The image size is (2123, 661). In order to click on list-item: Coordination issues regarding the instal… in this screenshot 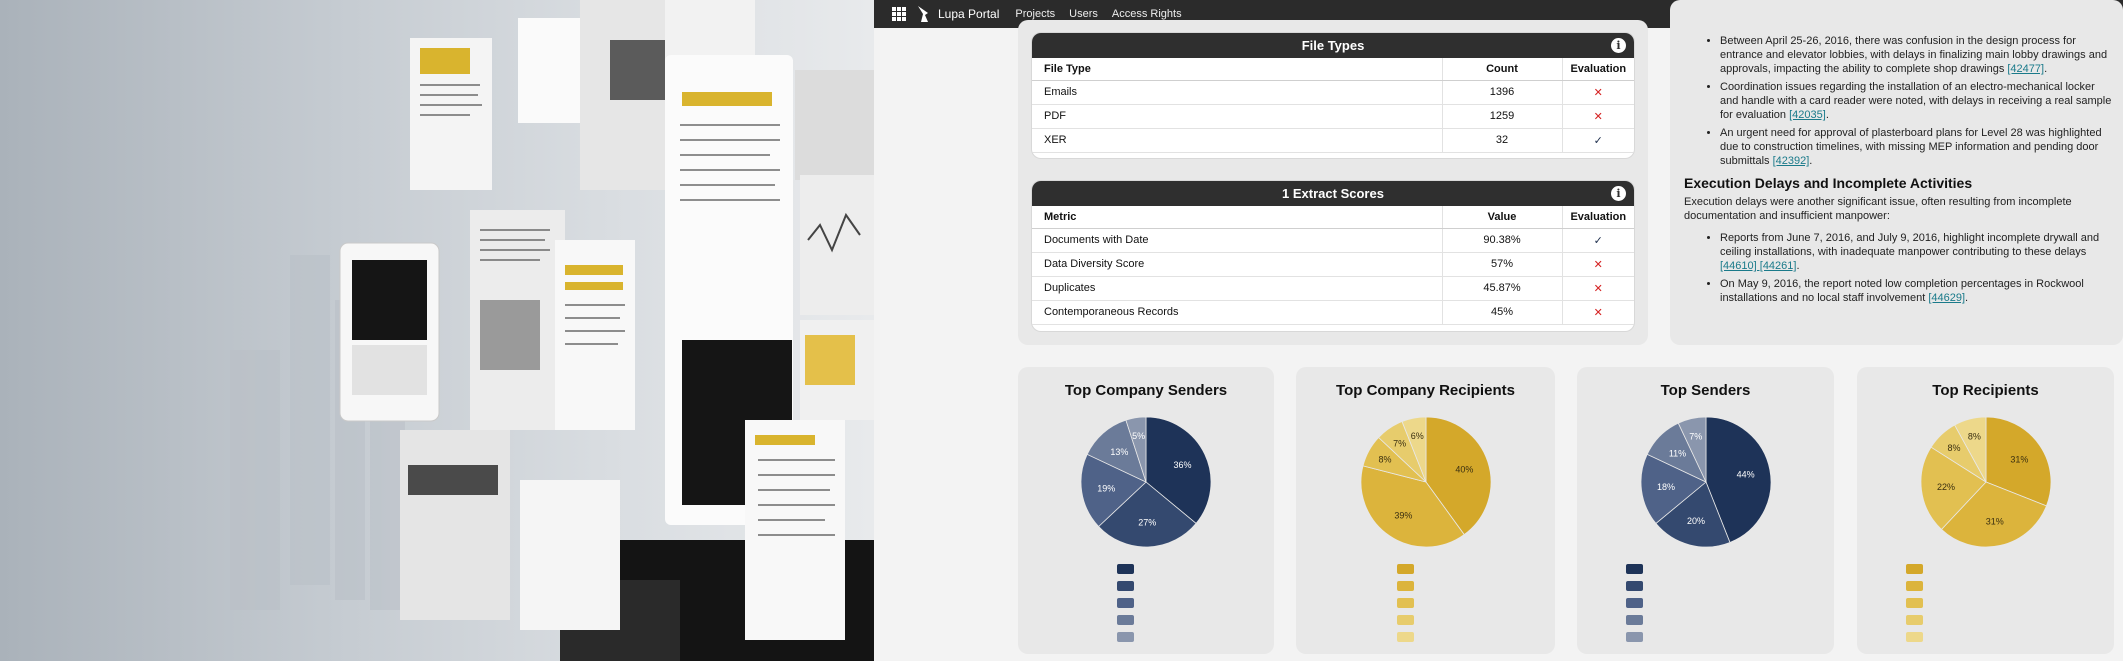, I will do `click(1918, 101)`.